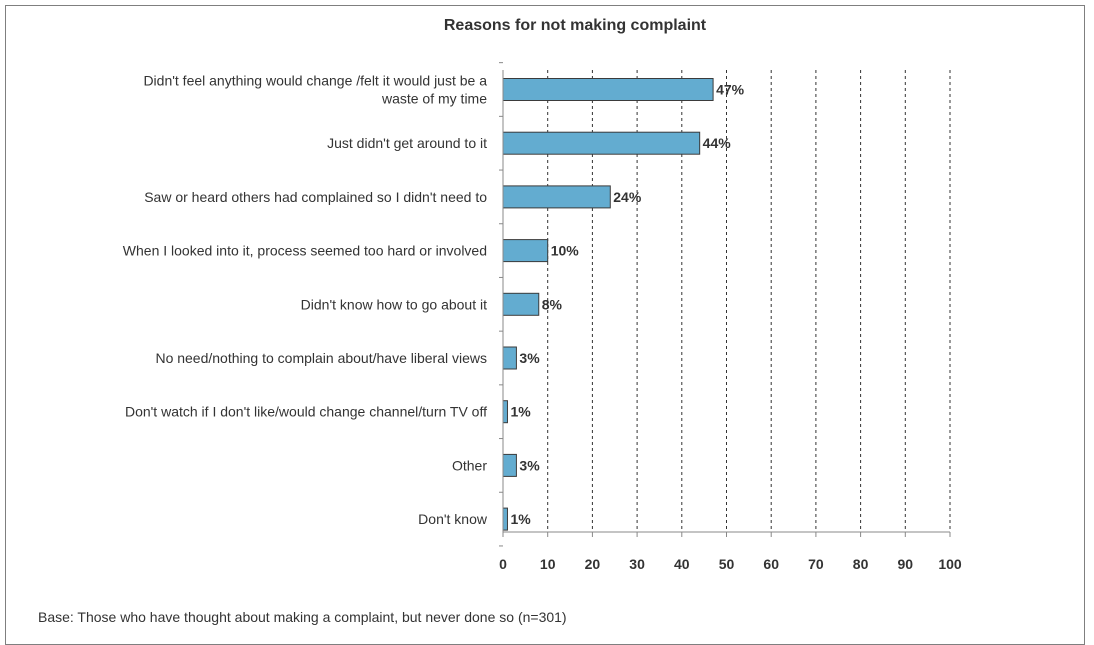 The width and height of the screenshot is (1094, 645). What do you see at coordinates (548, 564) in the screenshot?
I see `x-tick-label: 10` at bounding box center [548, 564].